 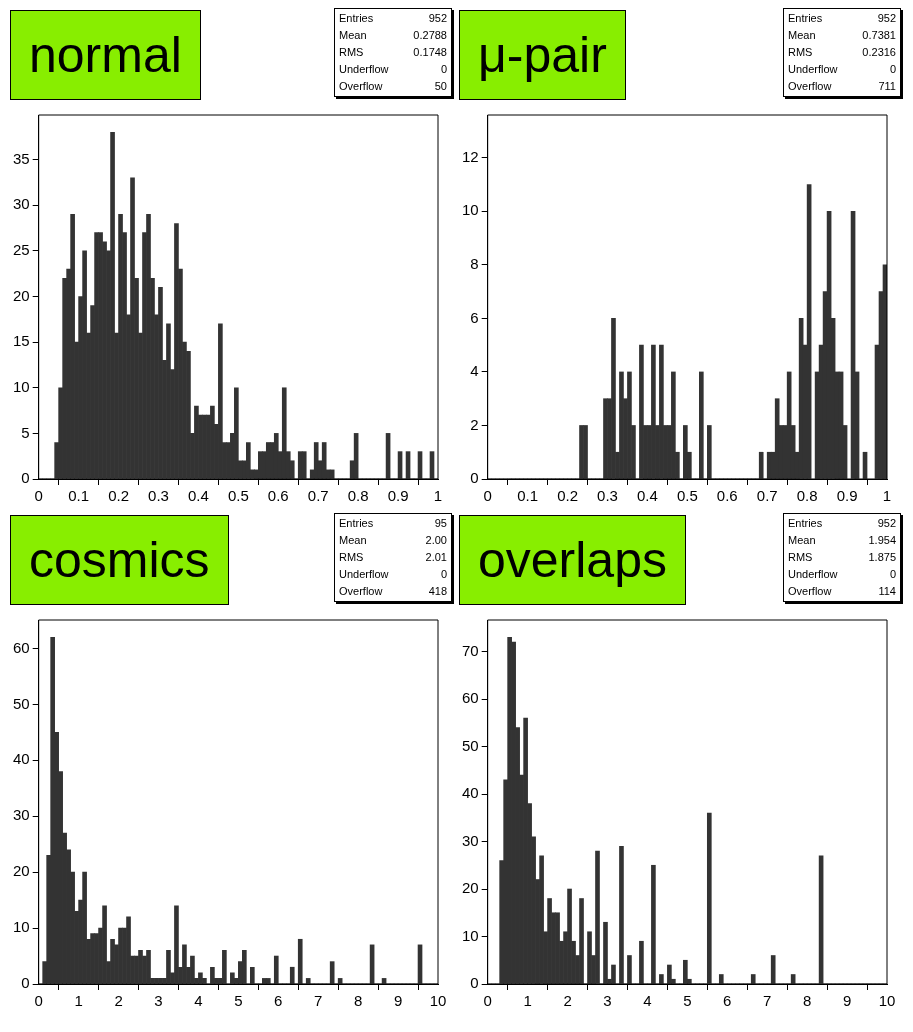 What do you see at coordinates (474, 371) in the screenshot?
I see `y-tick-label: 4` at bounding box center [474, 371].